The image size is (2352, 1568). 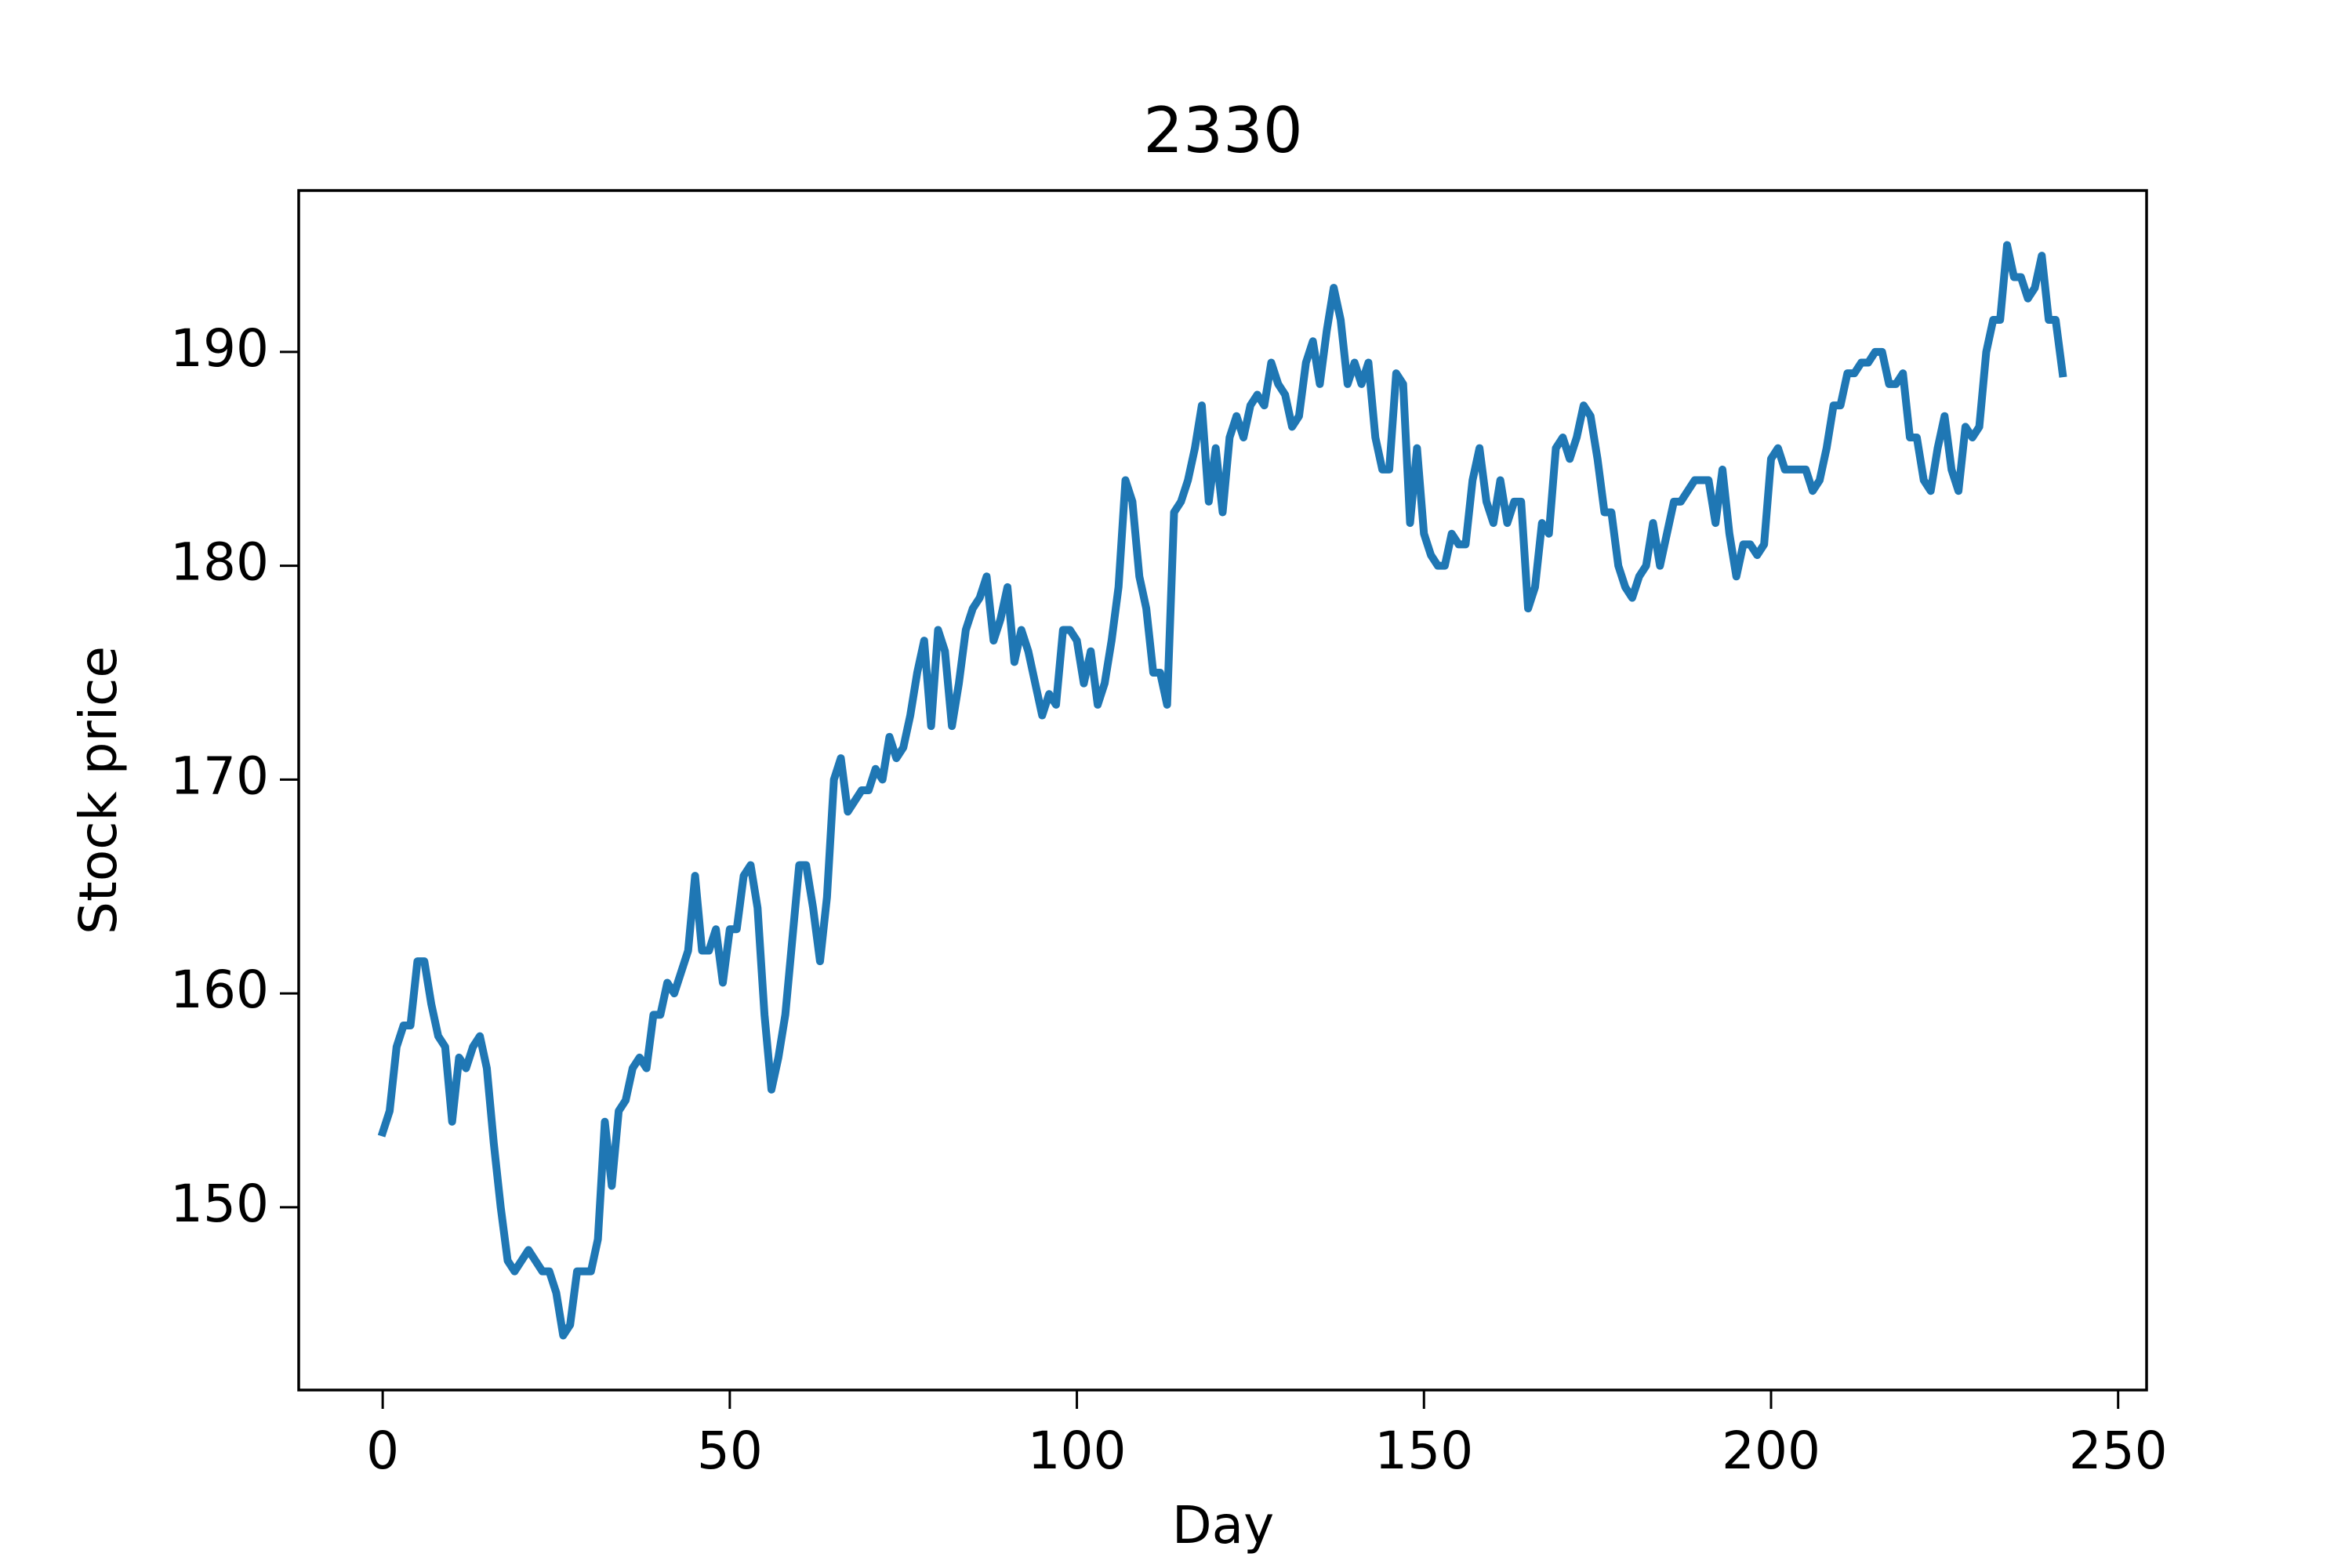 What do you see at coordinates (1223, 130) in the screenshot?
I see `chart-title: 2330` at bounding box center [1223, 130].